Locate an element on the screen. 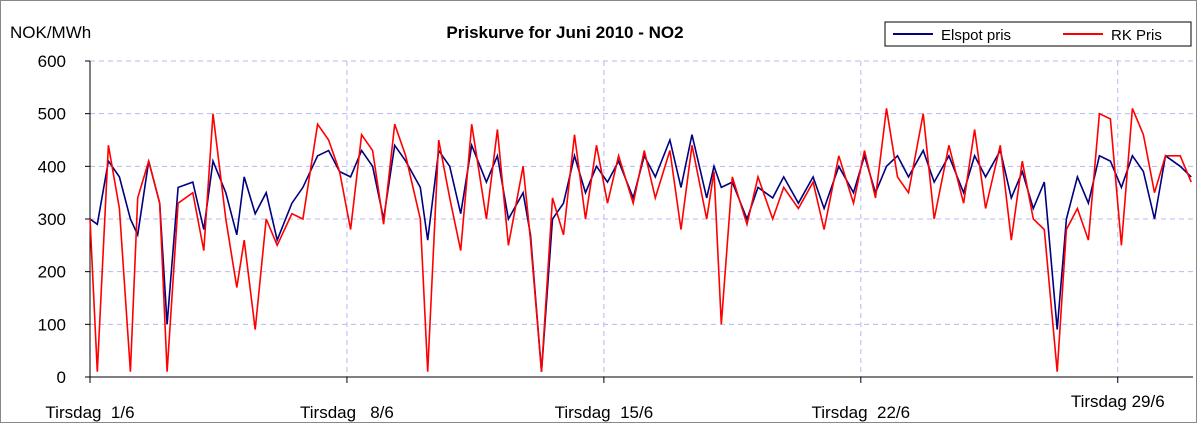 The image size is (1197, 423). y-tick-label: 300 is located at coordinates (52, 219).